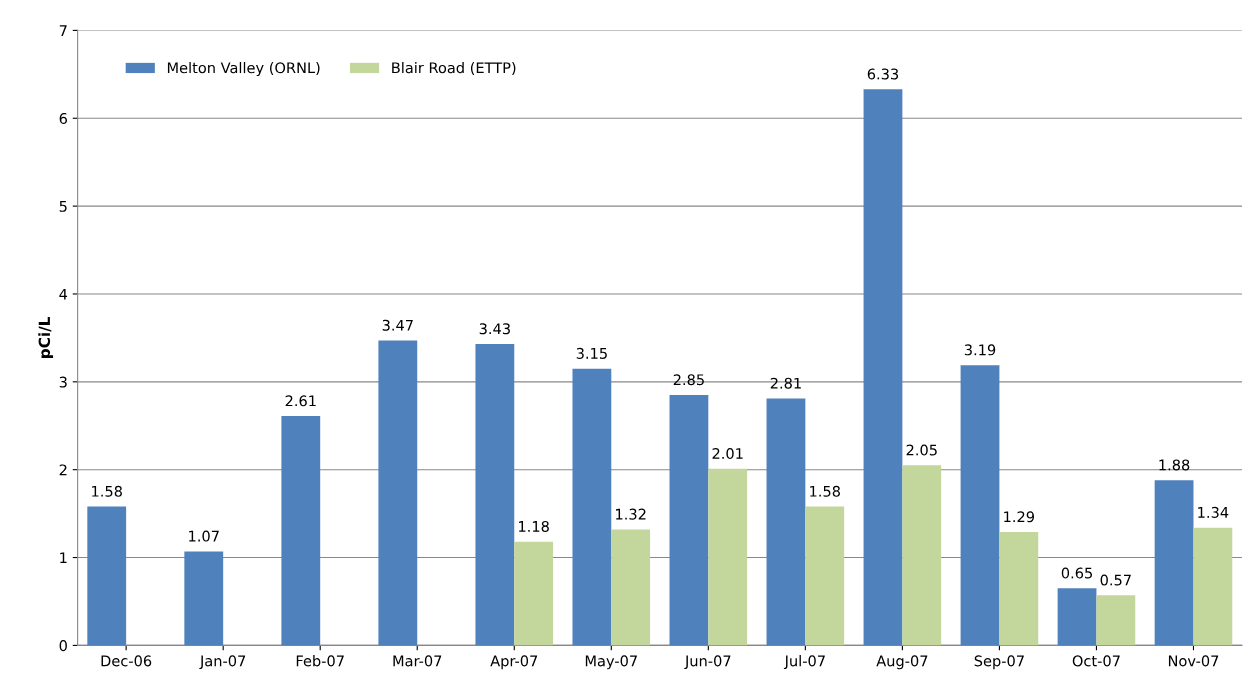 The image size is (1252, 691). Describe the element at coordinates (902, 662) in the screenshot. I see `x-tick-label: Aug-07` at that location.